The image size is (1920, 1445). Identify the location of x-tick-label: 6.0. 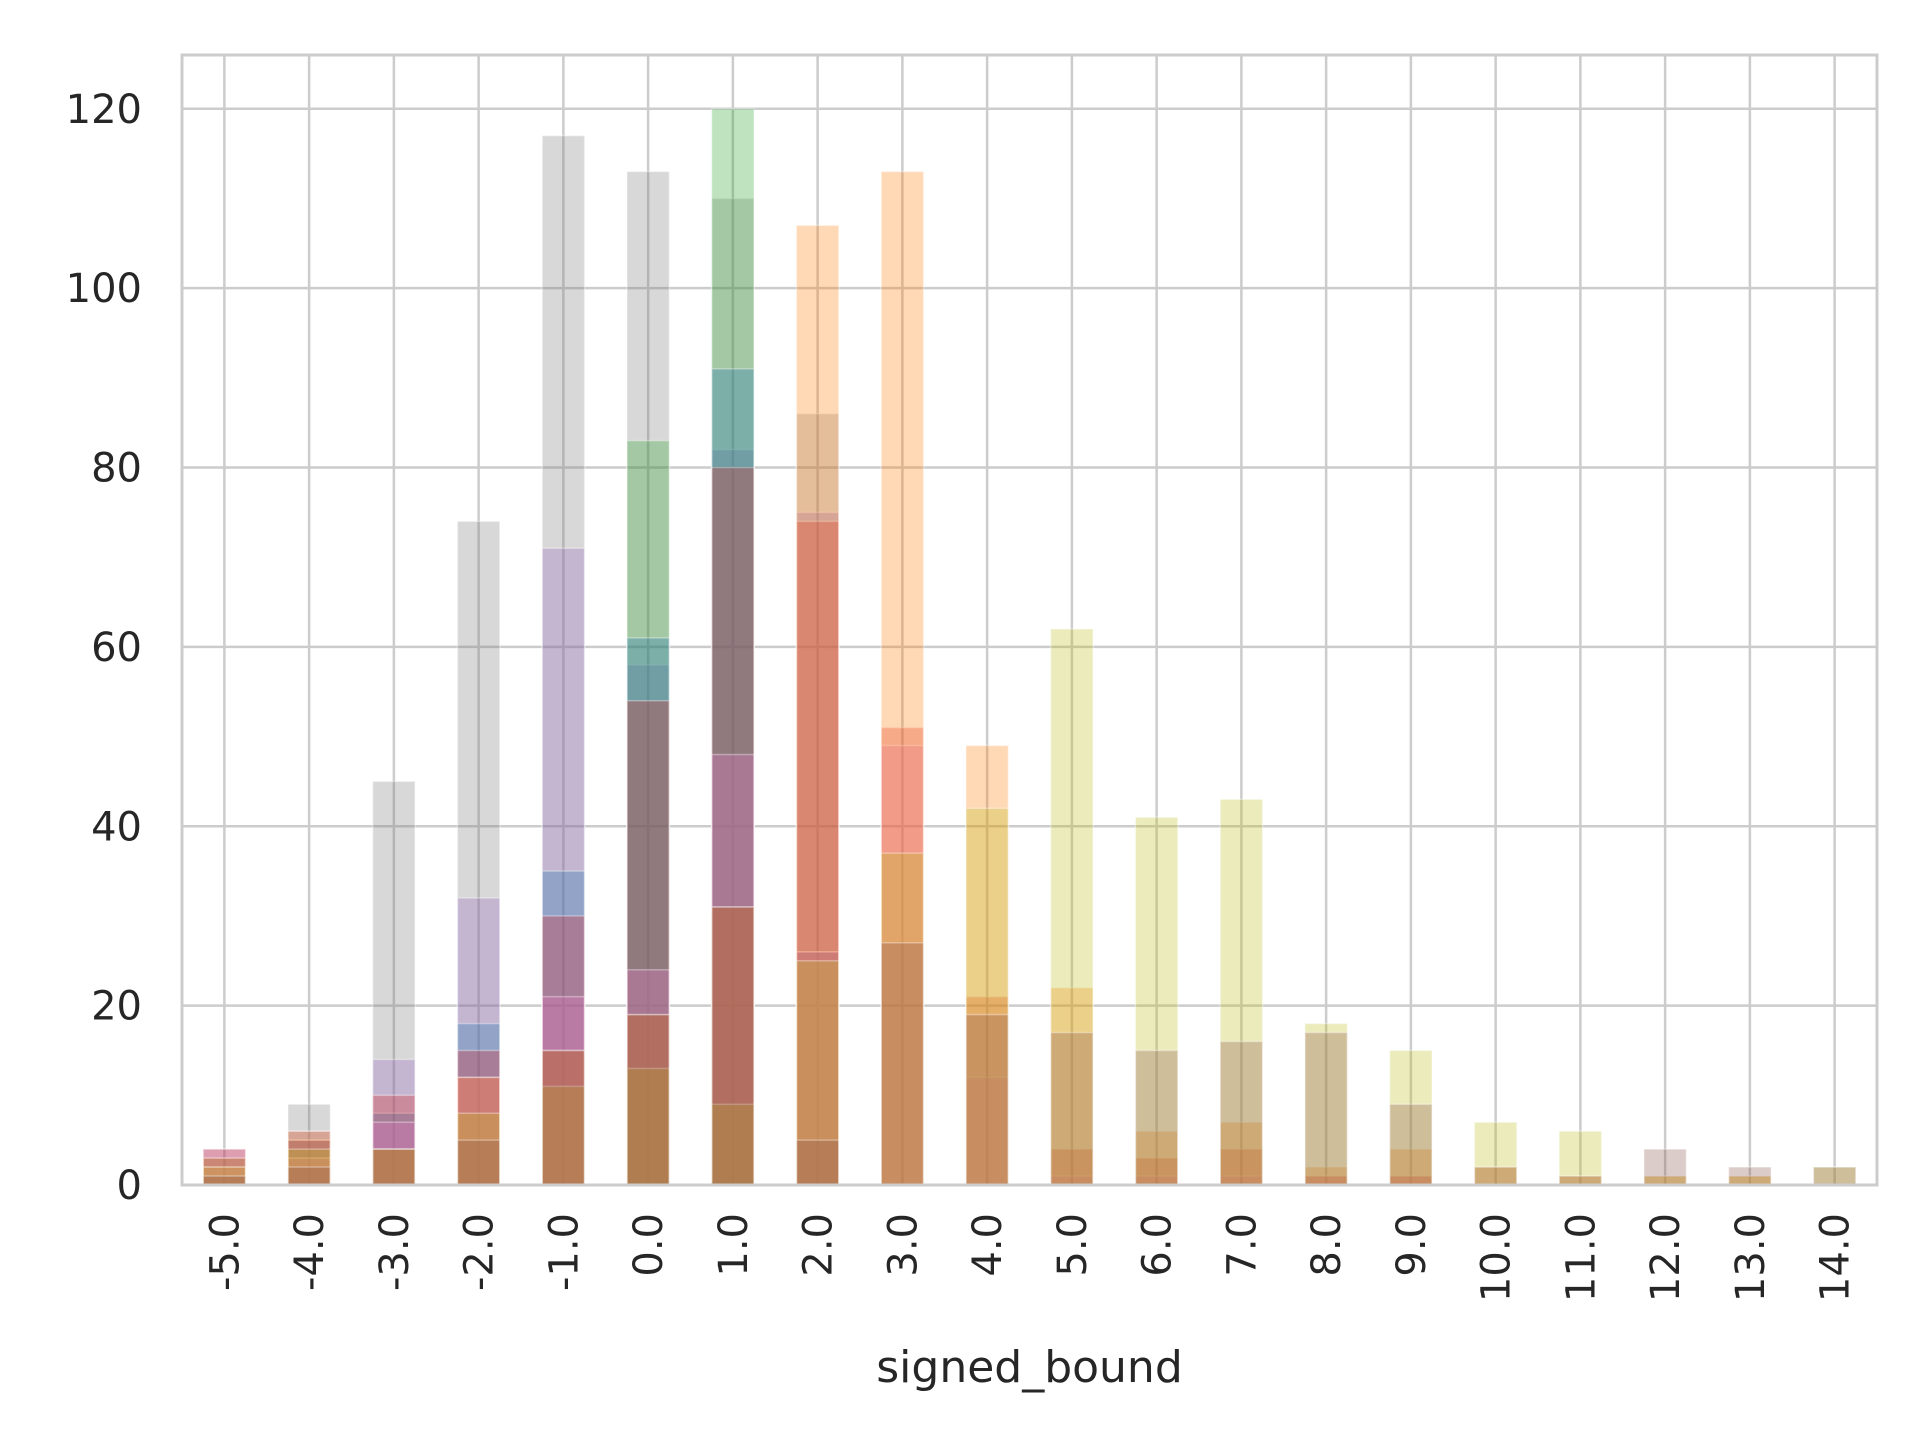
(1158, 1245).